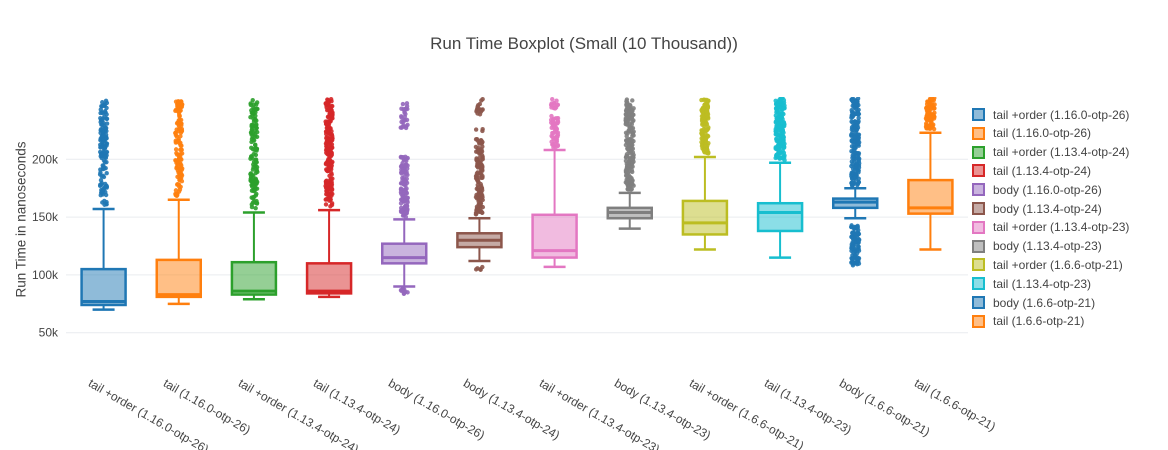 The width and height of the screenshot is (1168, 450). What do you see at coordinates (1042, 283) in the screenshot?
I see `legend-label: tail (1.13.4-otp-23)` at bounding box center [1042, 283].